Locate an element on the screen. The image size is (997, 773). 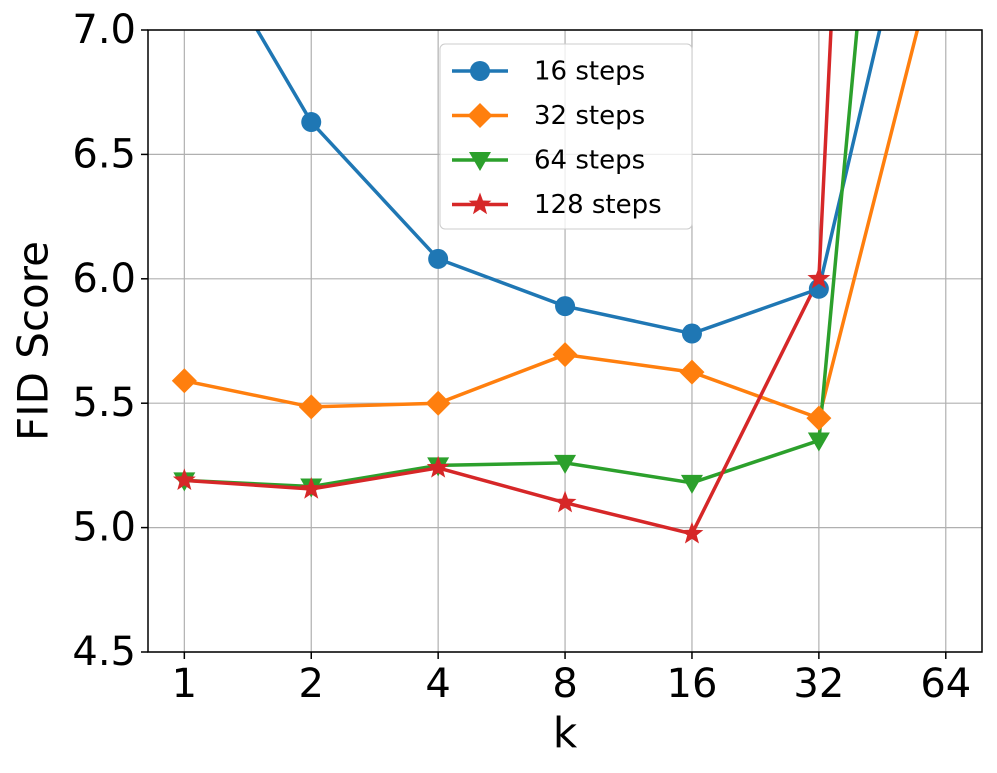
x-tick-label: 32 is located at coordinates (818, 684).